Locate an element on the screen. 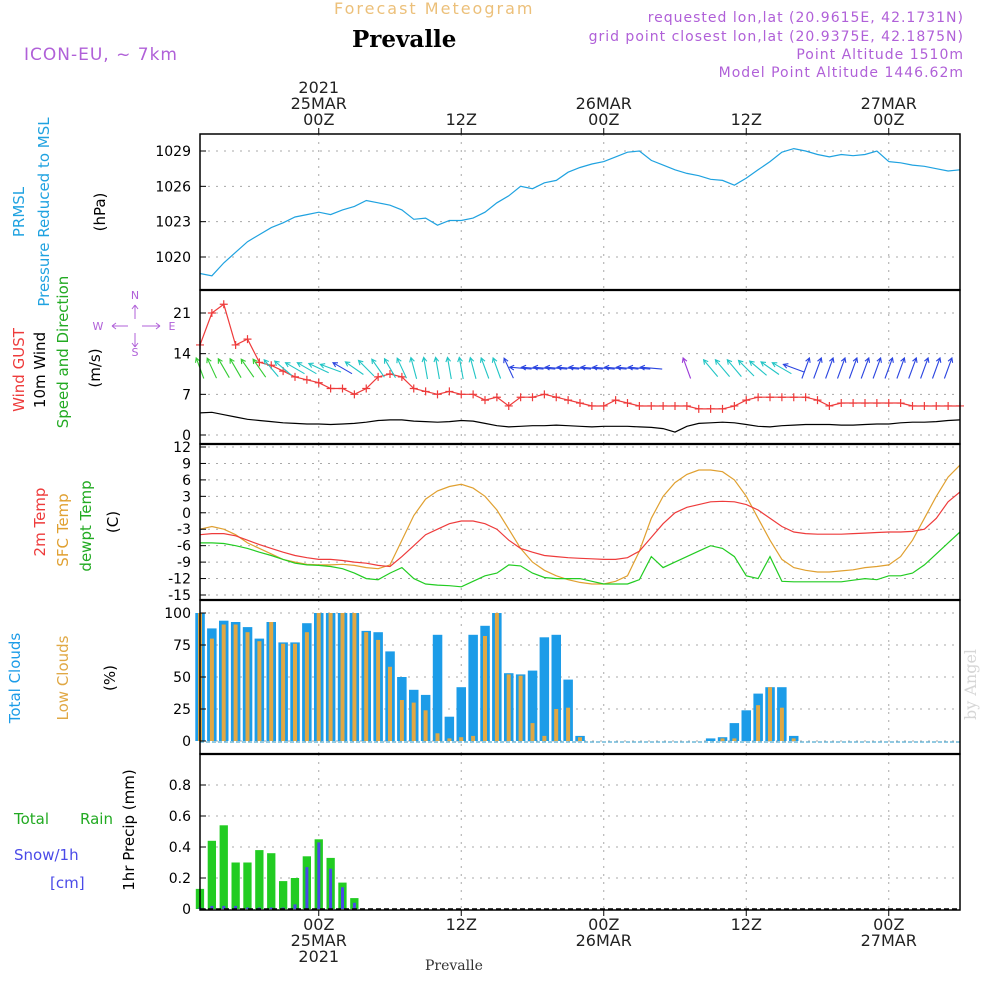 Image resolution: width=1000 pixels, height=1000 pixels. model-label: ICON-EU, ~ 7km is located at coordinates (101, 55).